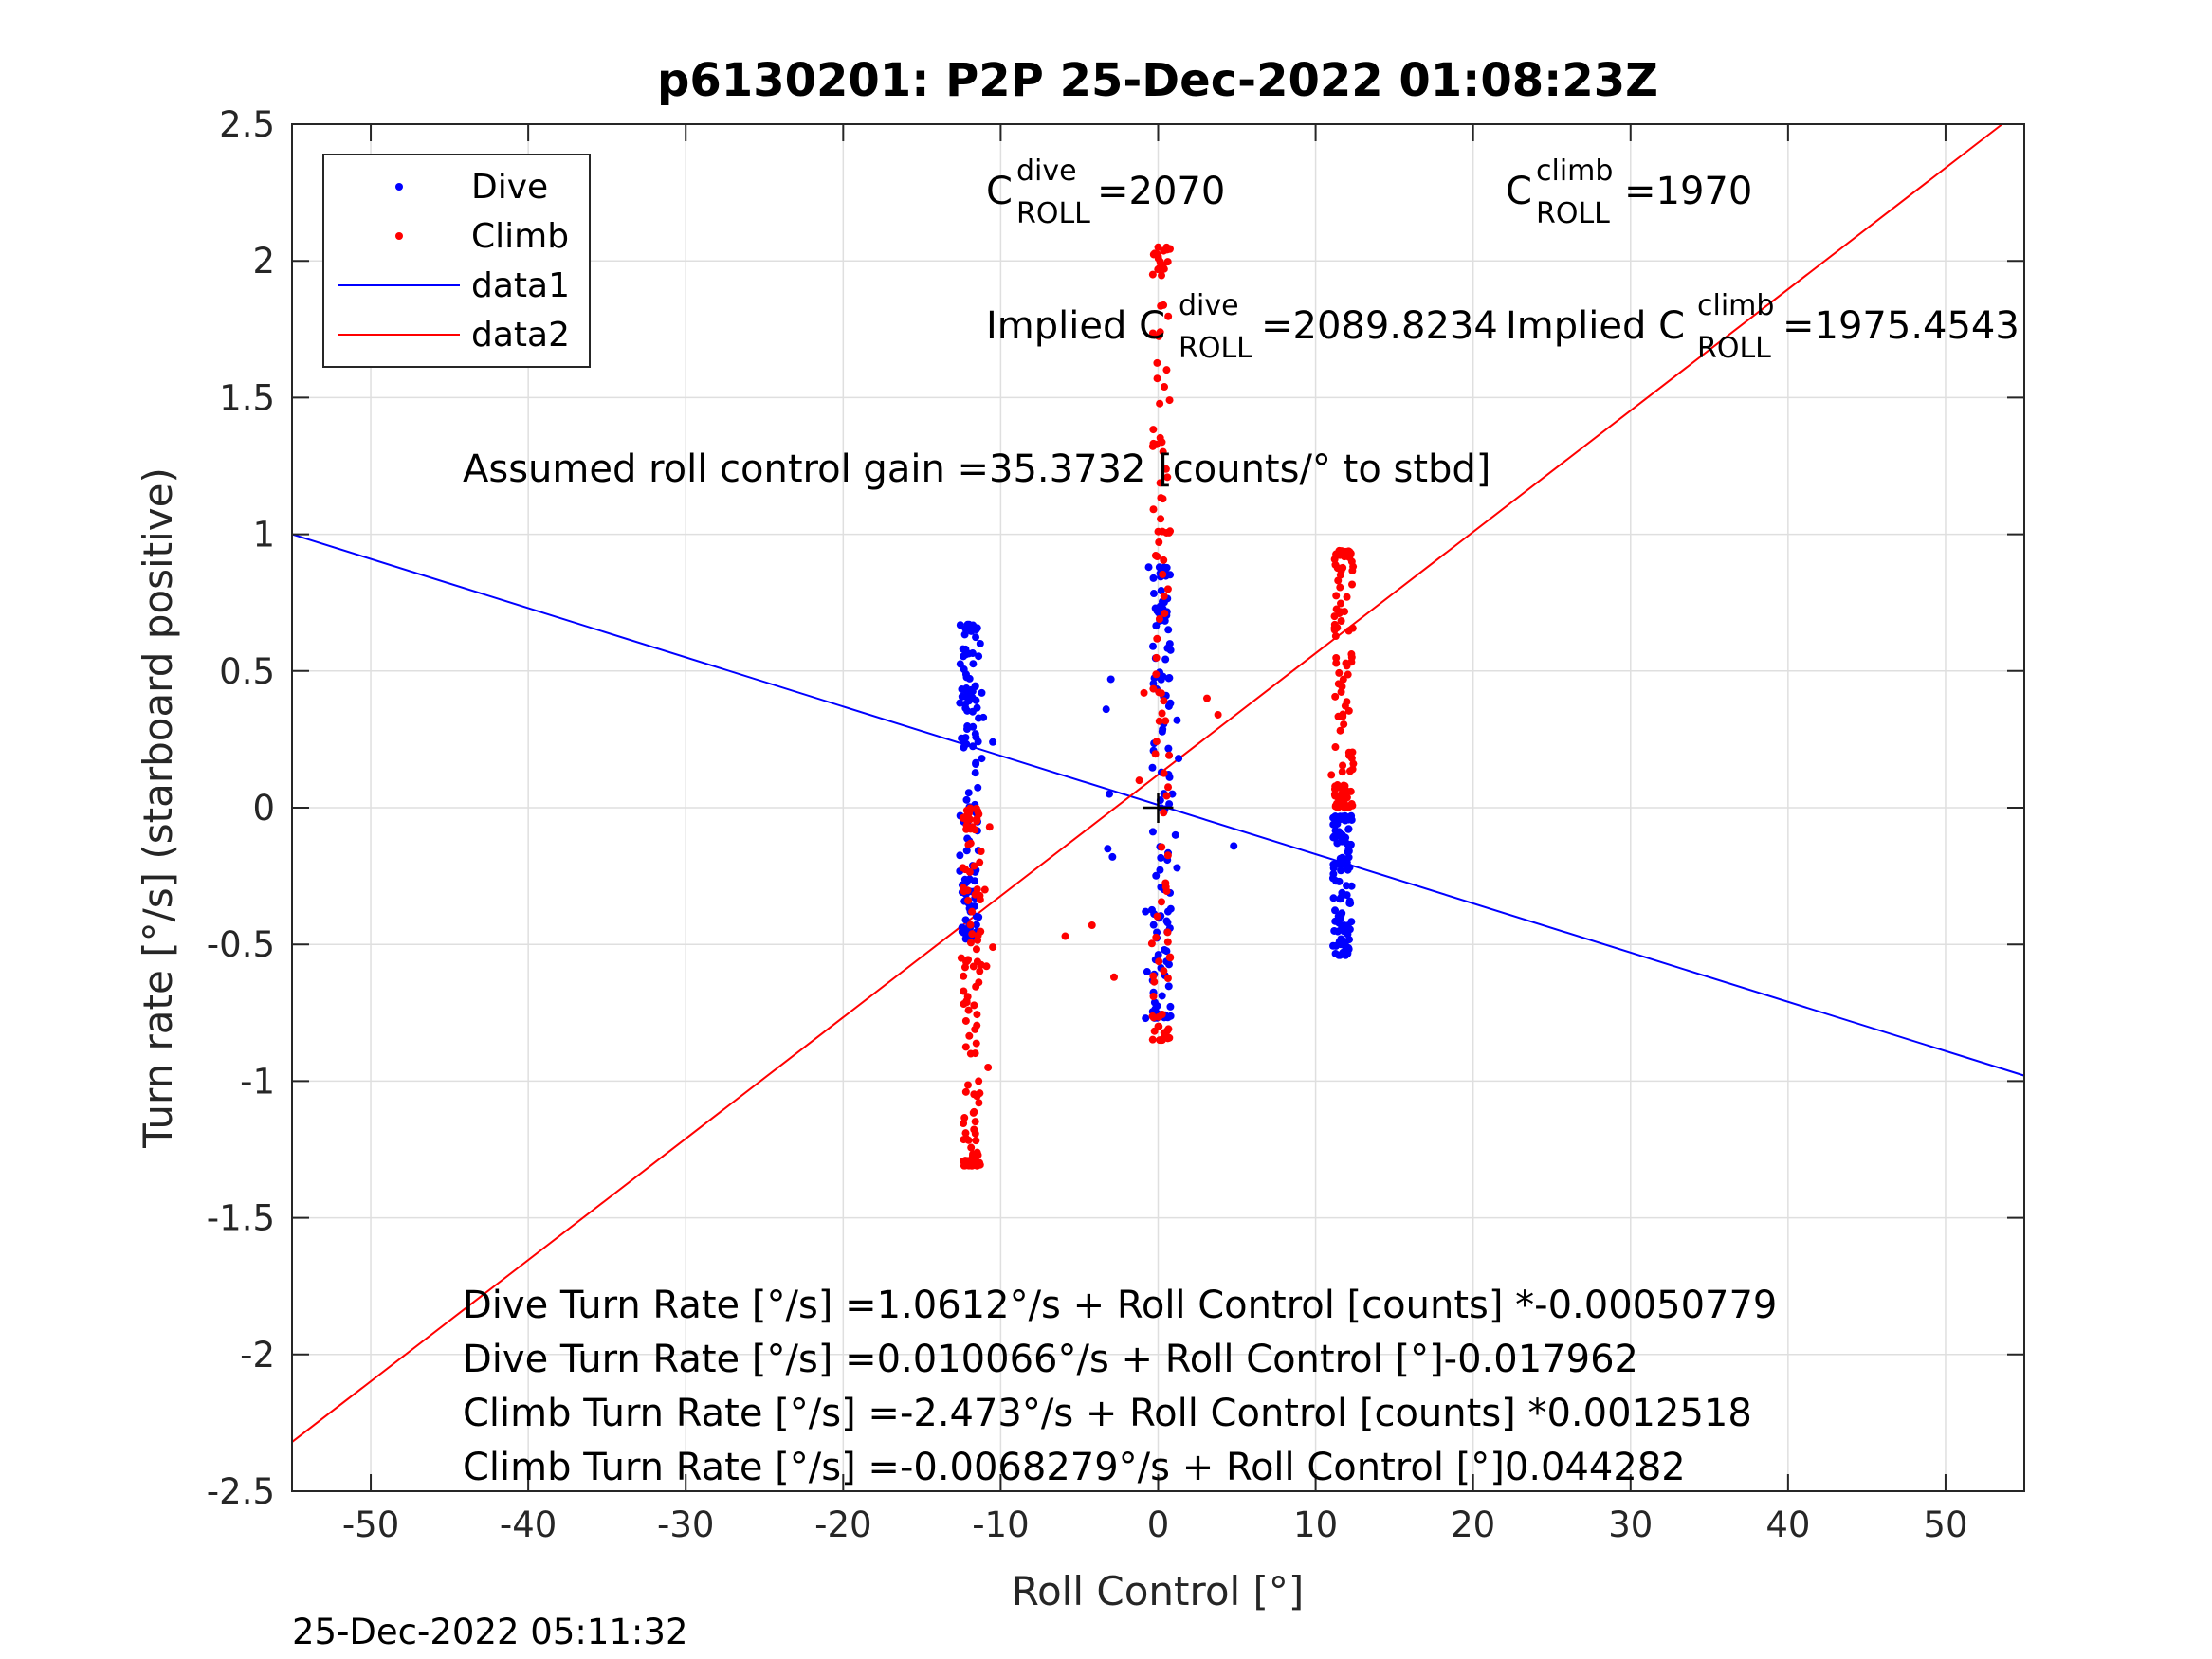 The width and height of the screenshot is (2212, 1659). What do you see at coordinates (999, 191) in the screenshot?
I see `svg-text: C` at bounding box center [999, 191].